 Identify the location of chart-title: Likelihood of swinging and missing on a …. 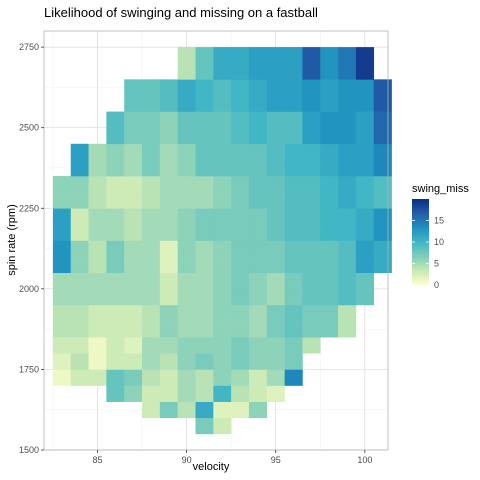
(181, 12).